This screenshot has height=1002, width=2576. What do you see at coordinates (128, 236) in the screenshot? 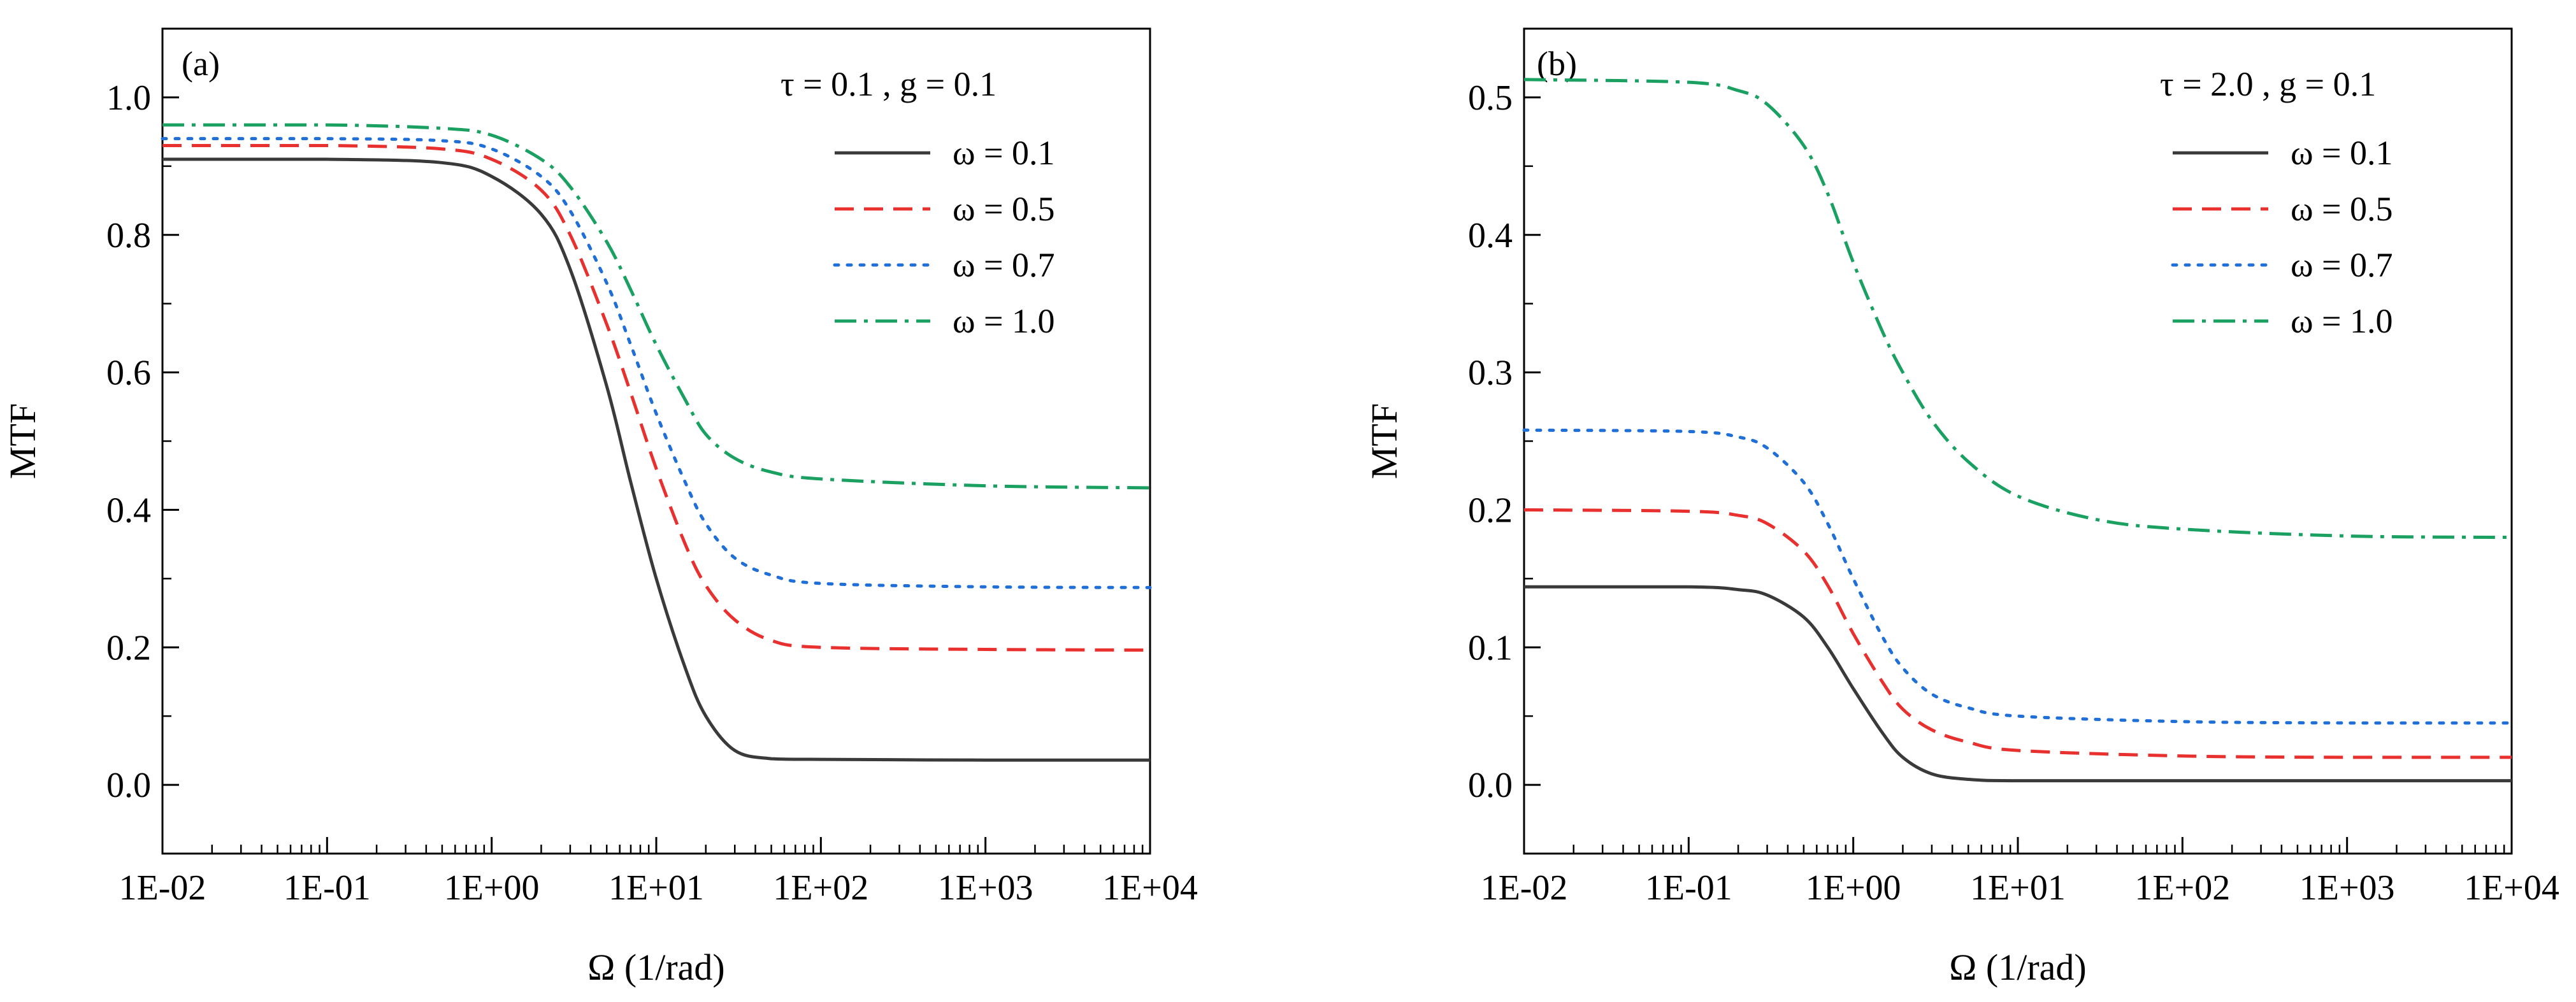
I see `y-tick-label: 0.8` at bounding box center [128, 236].